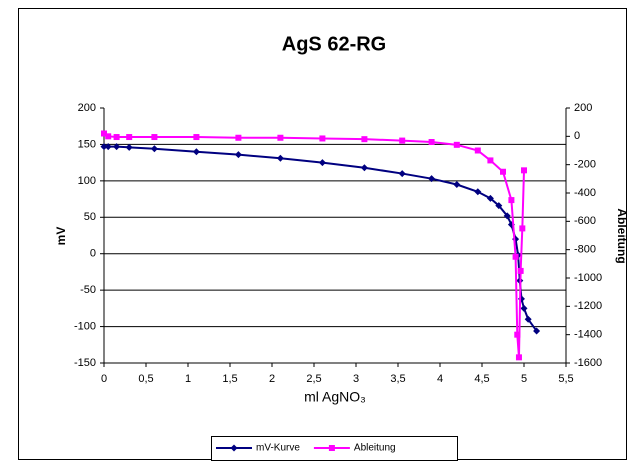 The image size is (635, 468). Describe the element at coordinates (375, 448) in the screenshot. I see `legend-label: Ableitung` at that location.